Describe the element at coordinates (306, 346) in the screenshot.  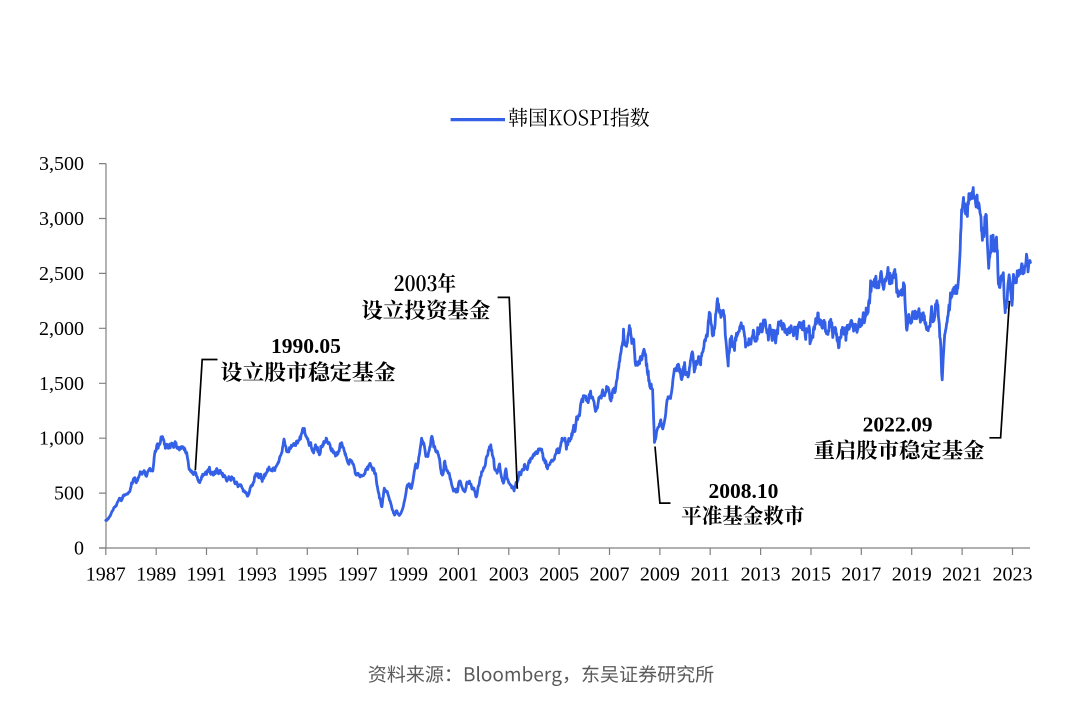
I see `svg-text: 1990.05` at that location.